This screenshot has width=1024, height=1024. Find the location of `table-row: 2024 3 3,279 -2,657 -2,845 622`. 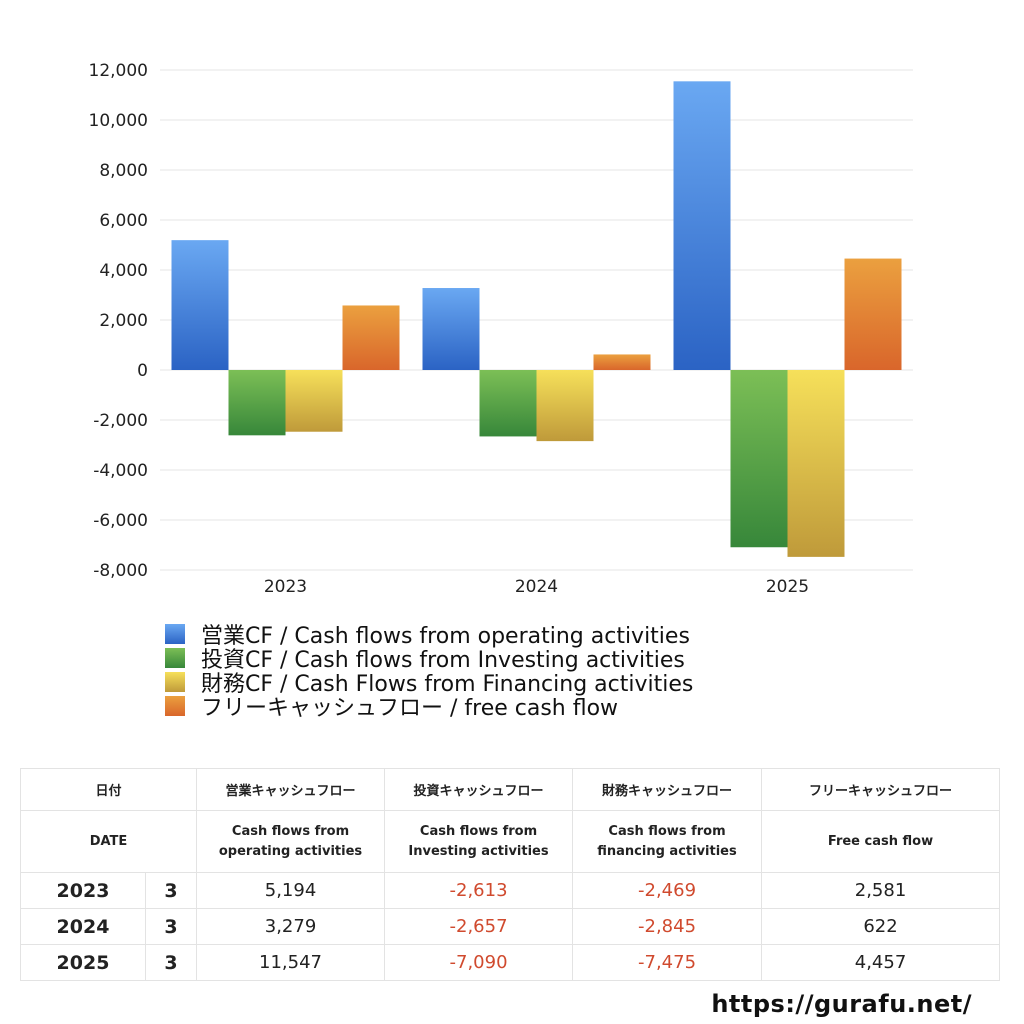

table-row: 2024 3 3,279 -2,657 -2,845 622 is located at coordinates (510, 926).